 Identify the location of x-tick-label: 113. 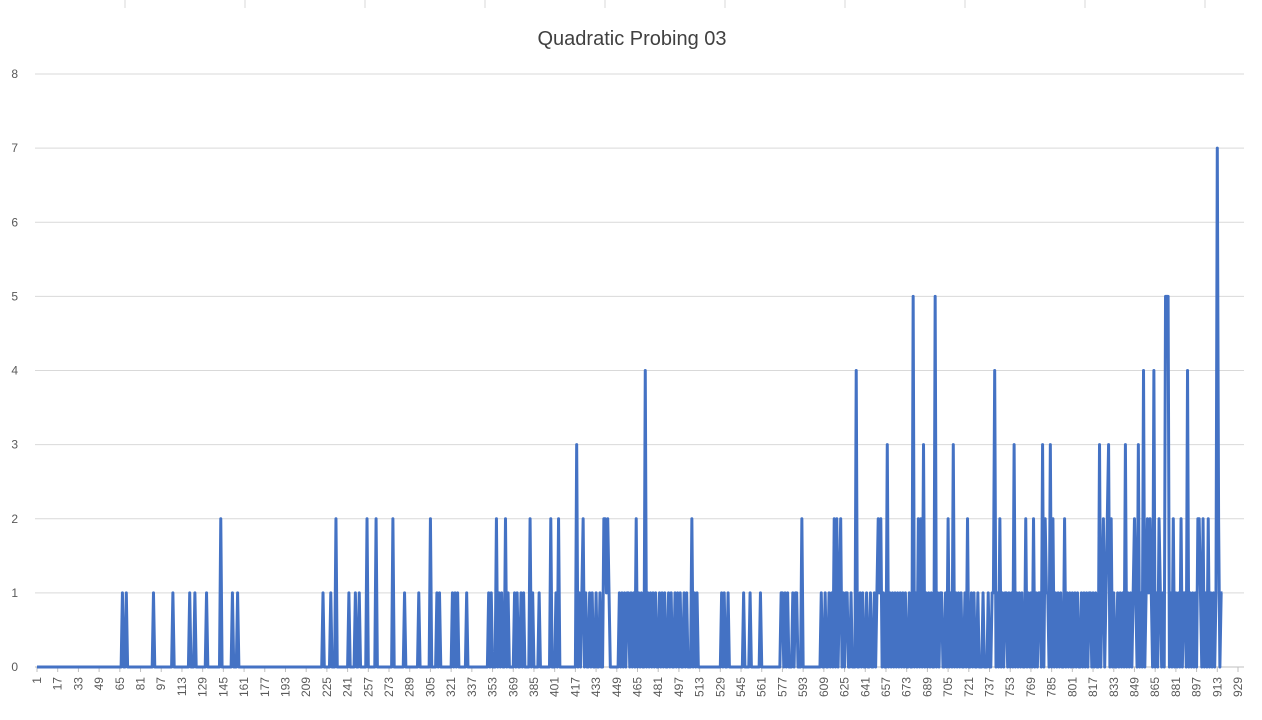
(182, 686).